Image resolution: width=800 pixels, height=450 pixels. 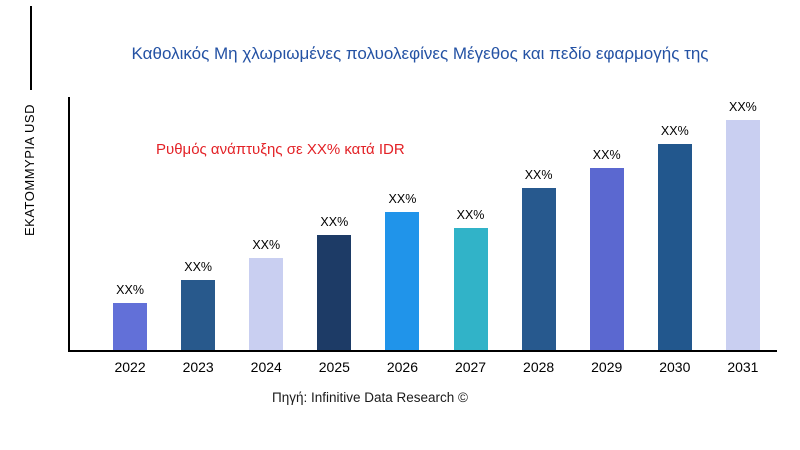 I want to click on bar-group-2027: XX% 2027, so click(x=470, y=236).